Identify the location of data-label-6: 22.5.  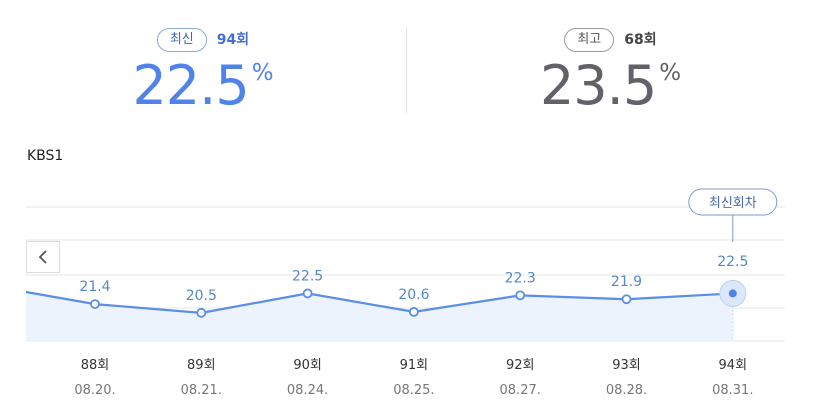
(732, 262).